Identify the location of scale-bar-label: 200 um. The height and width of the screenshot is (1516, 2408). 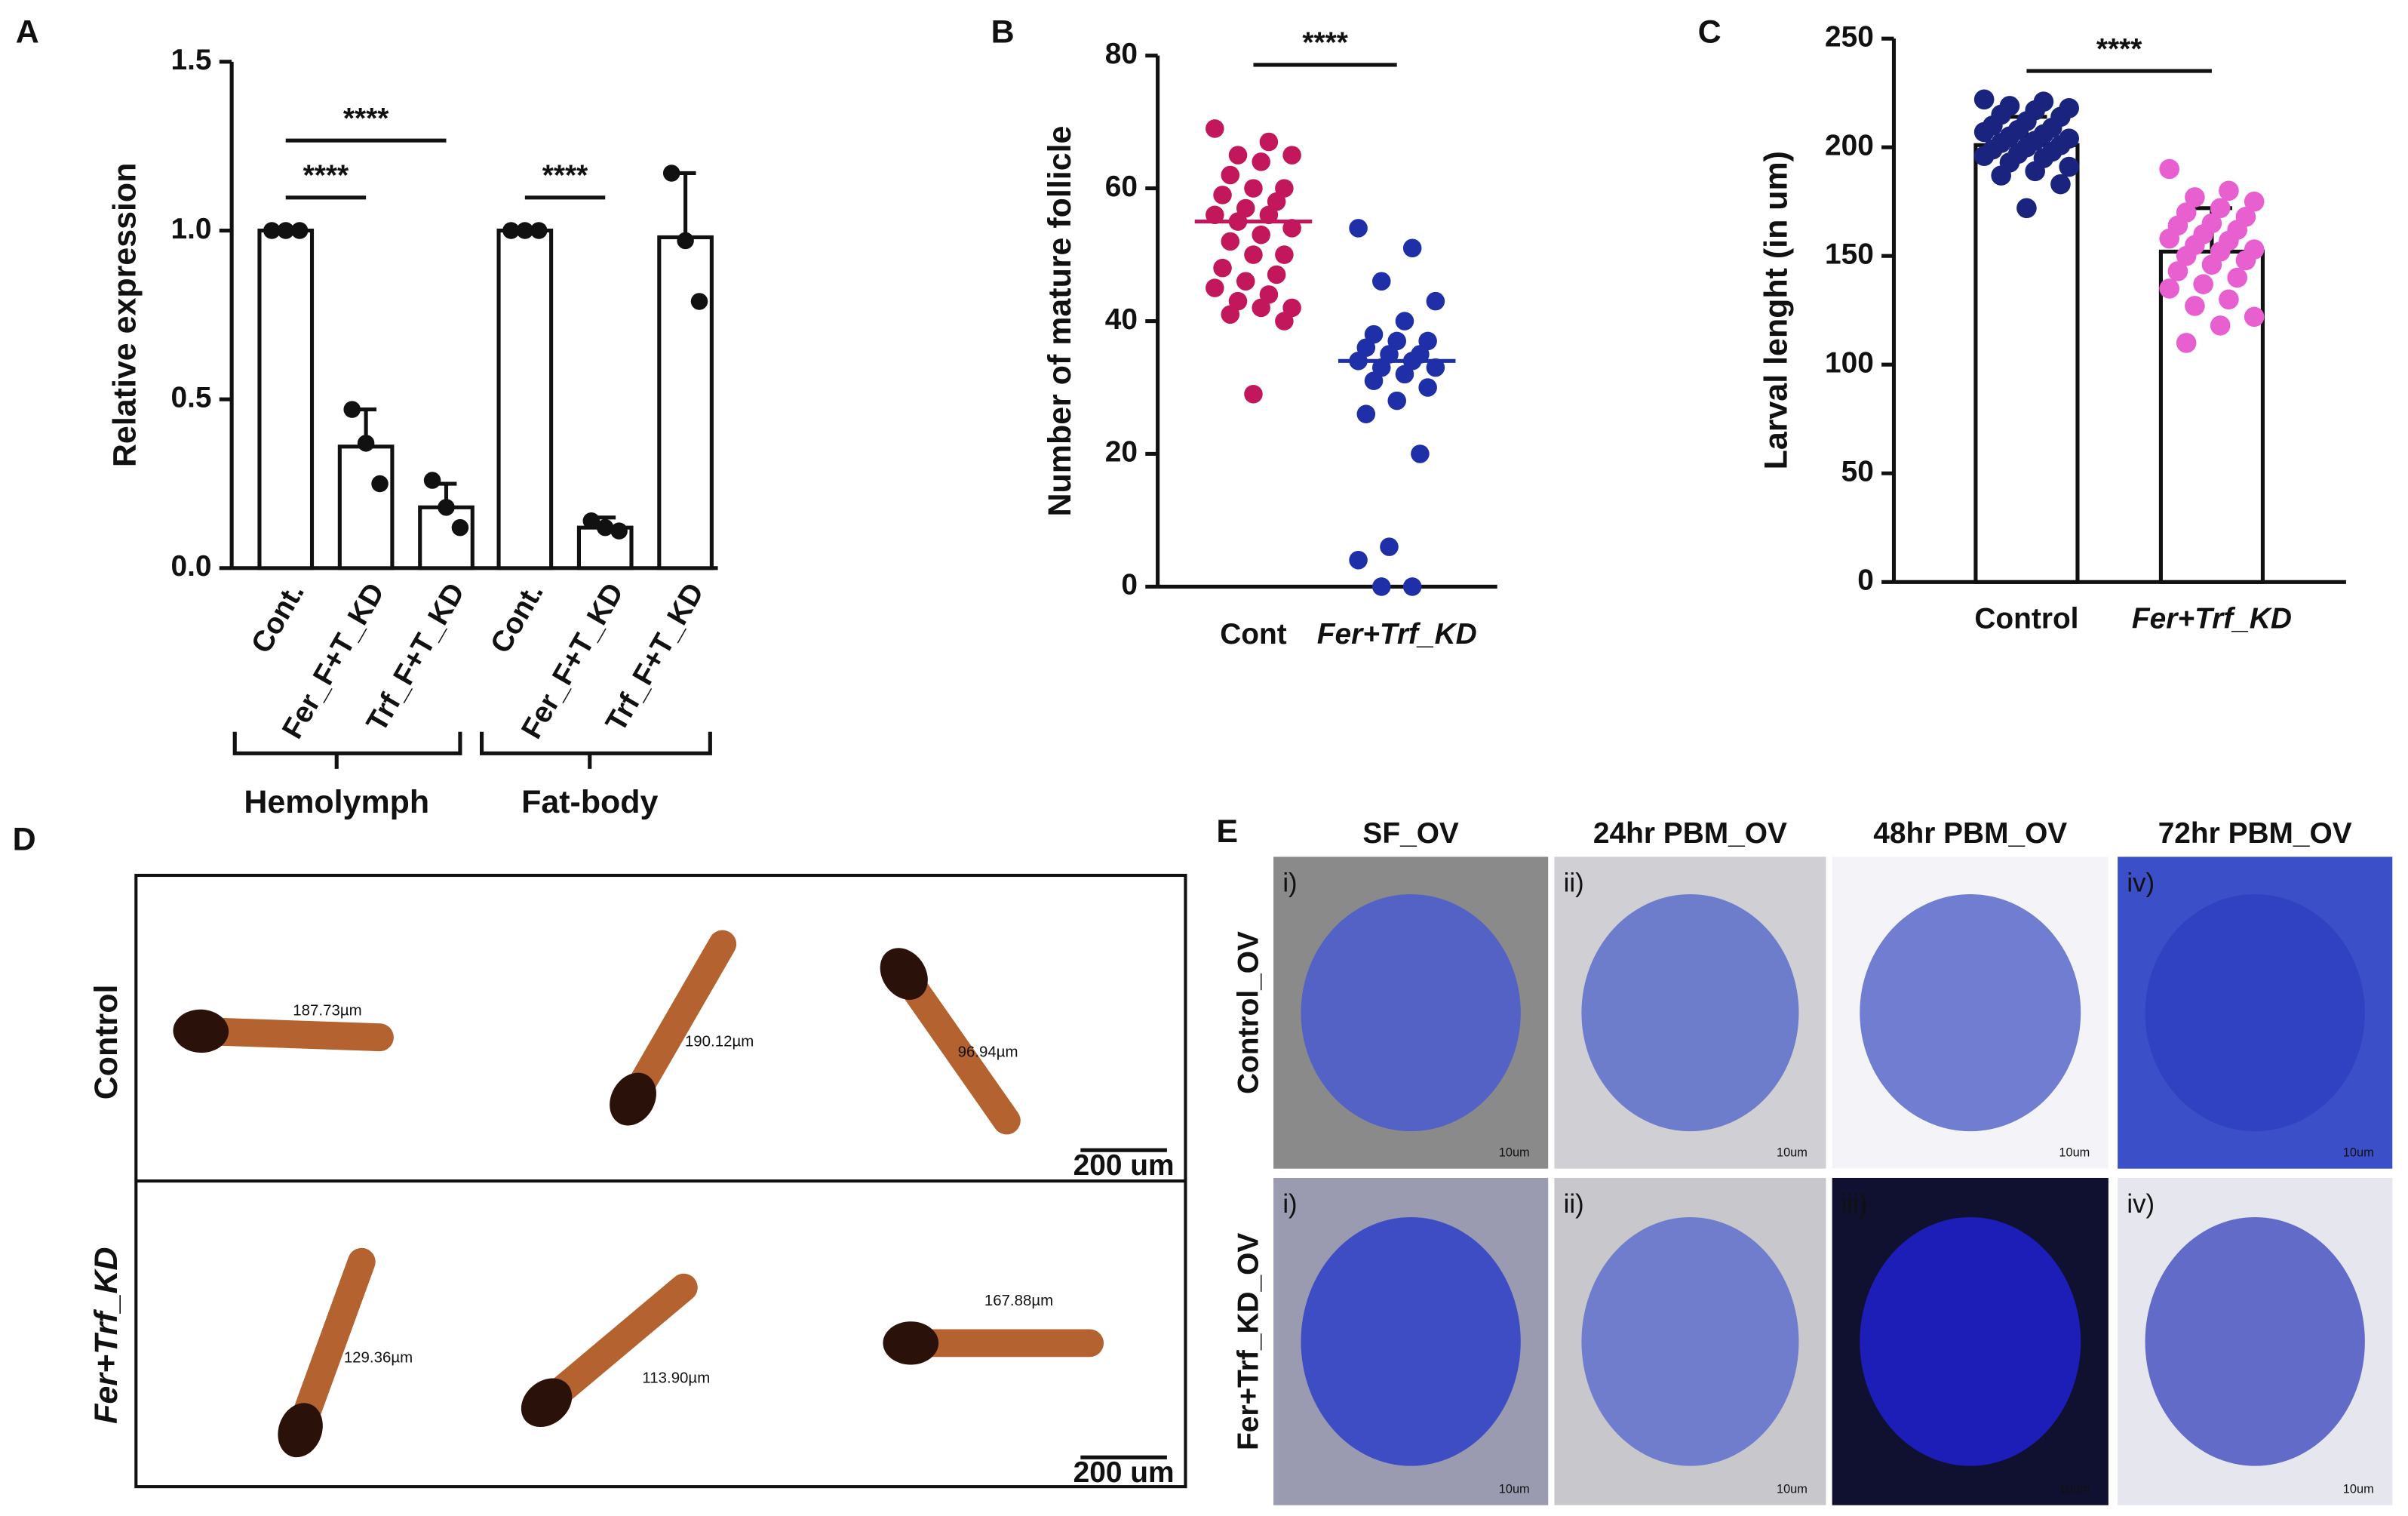
(1124, 1472).